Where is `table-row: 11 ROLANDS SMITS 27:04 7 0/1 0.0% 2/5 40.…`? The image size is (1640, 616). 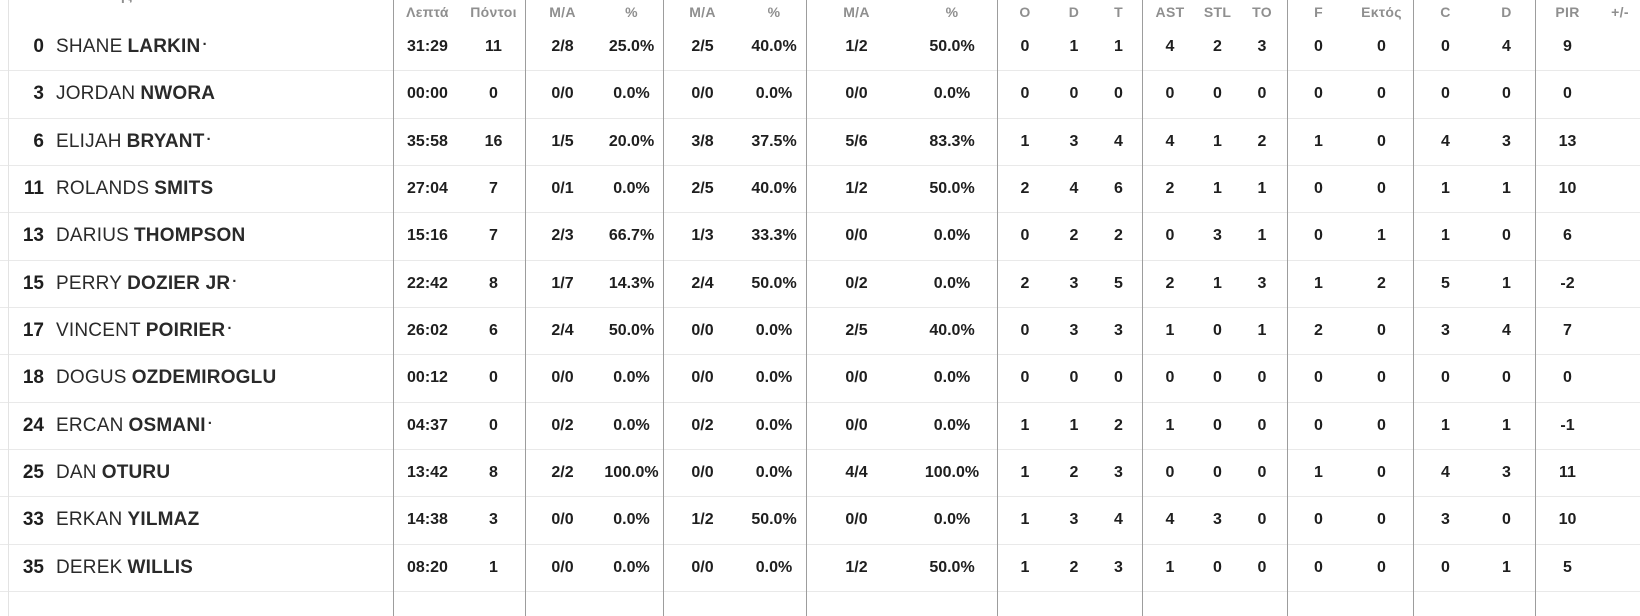
table-row: 11 ROLANDS SMITS 27:04 7 0/1 0.0% 2/5 40.… is located at coordinates (820, 190).